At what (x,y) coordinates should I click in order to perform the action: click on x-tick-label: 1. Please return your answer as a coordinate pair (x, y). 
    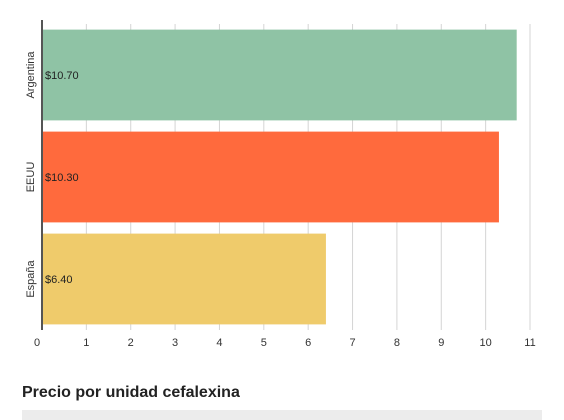
    Looking at the image, I should click on (86, 343).